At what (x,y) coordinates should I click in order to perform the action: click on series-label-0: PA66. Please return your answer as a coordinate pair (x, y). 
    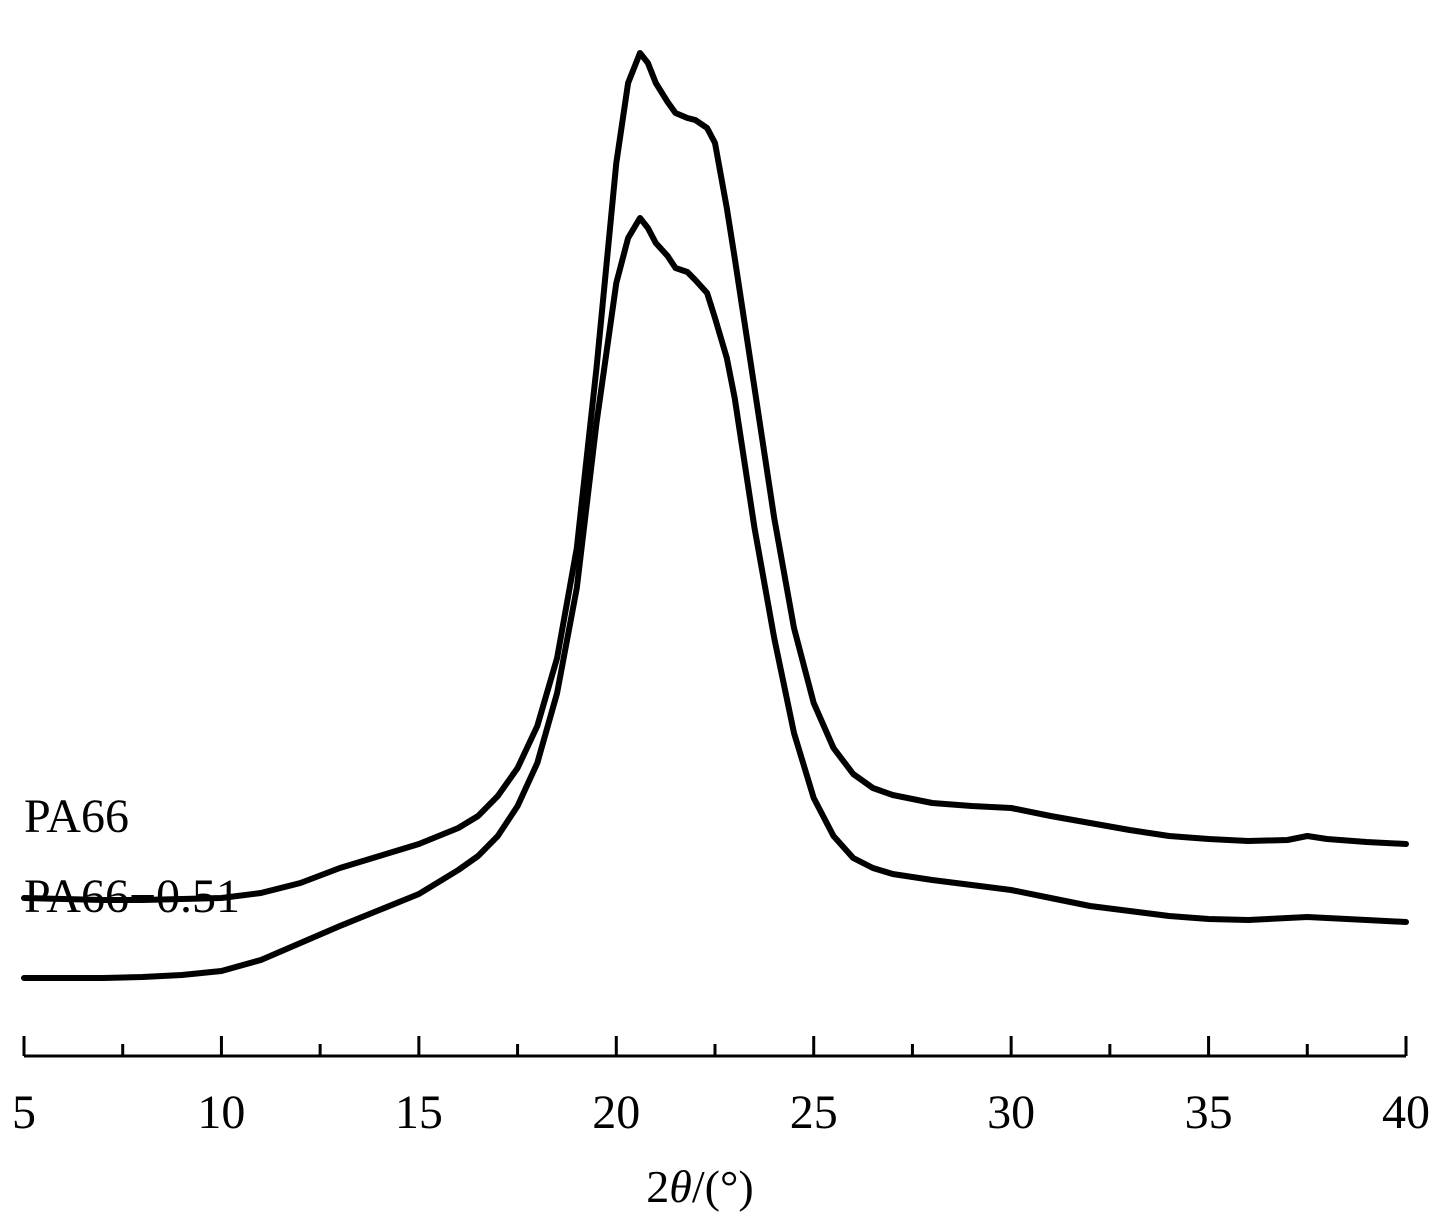
    Looking at the image, I should click on (76, 816).